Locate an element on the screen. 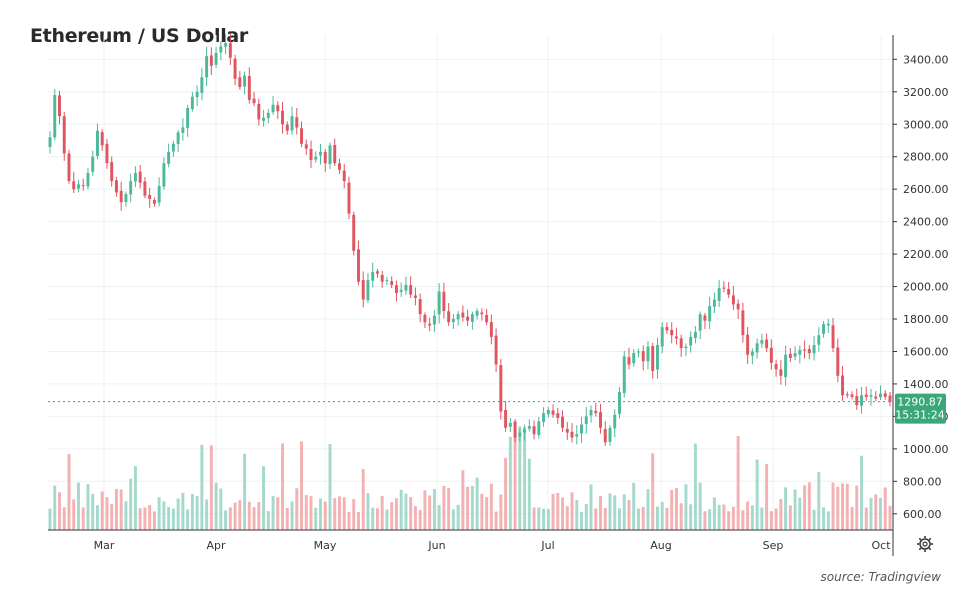  price-tick-label: 1800.00 is located at coordinates (926, 319).